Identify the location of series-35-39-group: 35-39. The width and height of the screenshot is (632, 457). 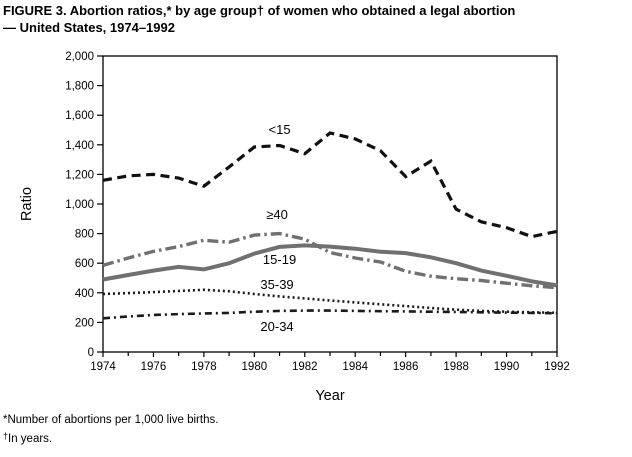
(330, 296).